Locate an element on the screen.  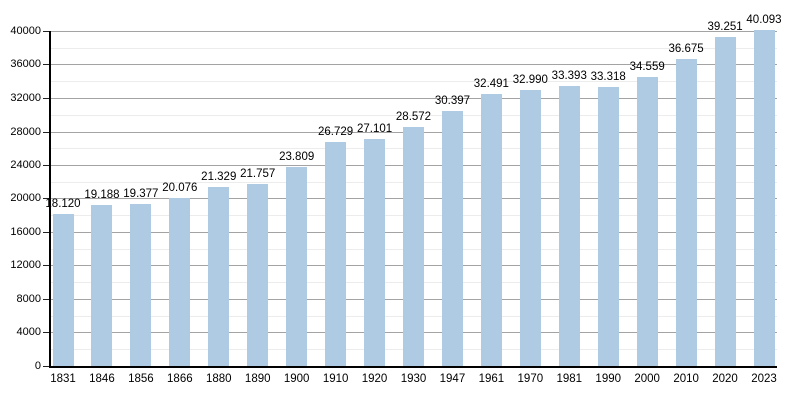
bar-value-label: 30.397 is located at coordinates (452, 101).